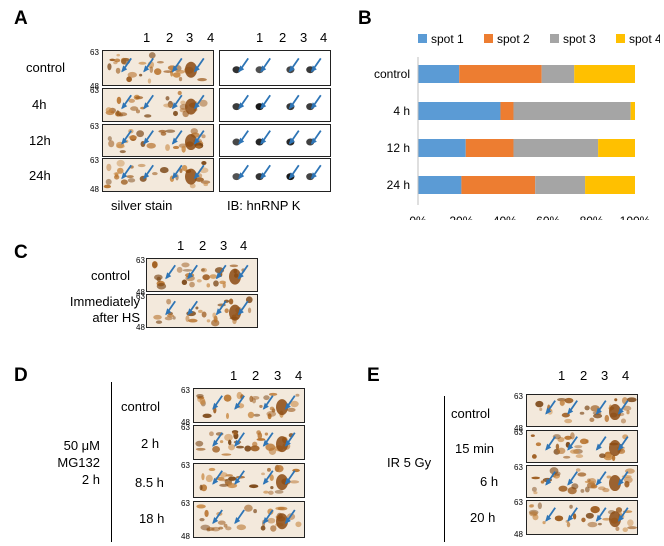 This screenshot has width=664, height=546. What do you see at coordinates (483, 517) in the screenshot?
I see `row-label: 20 h` at bounding box center [483, 517].